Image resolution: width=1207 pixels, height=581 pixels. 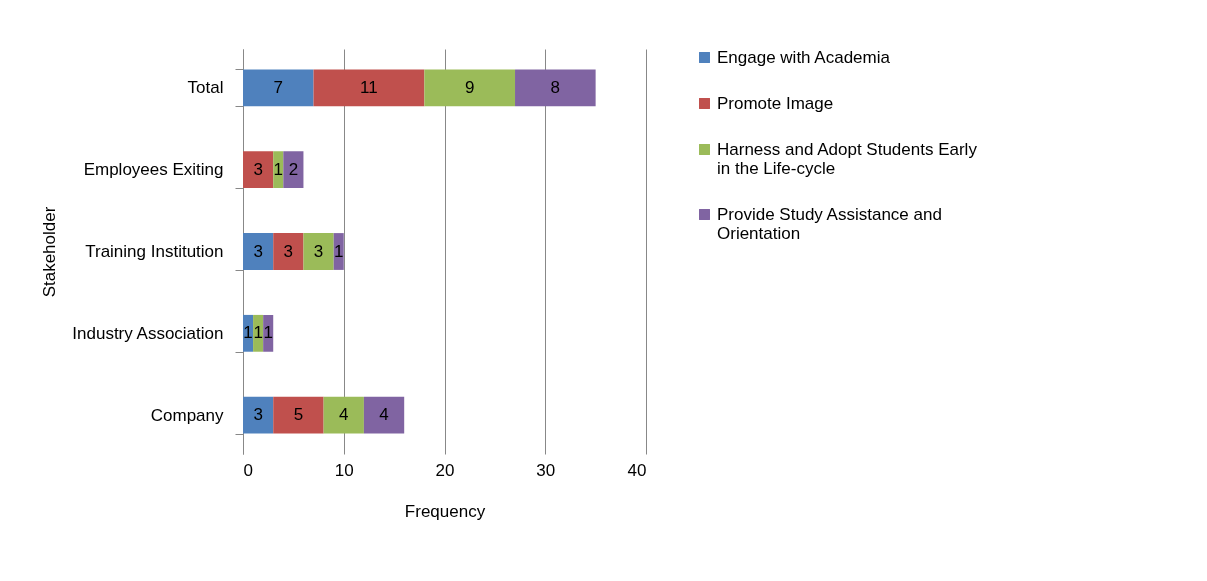 What do you see at coordinates (804, 57) in the screenshot?
I see `legend-label: Engage with Academia` at bounding box center [804, 57].